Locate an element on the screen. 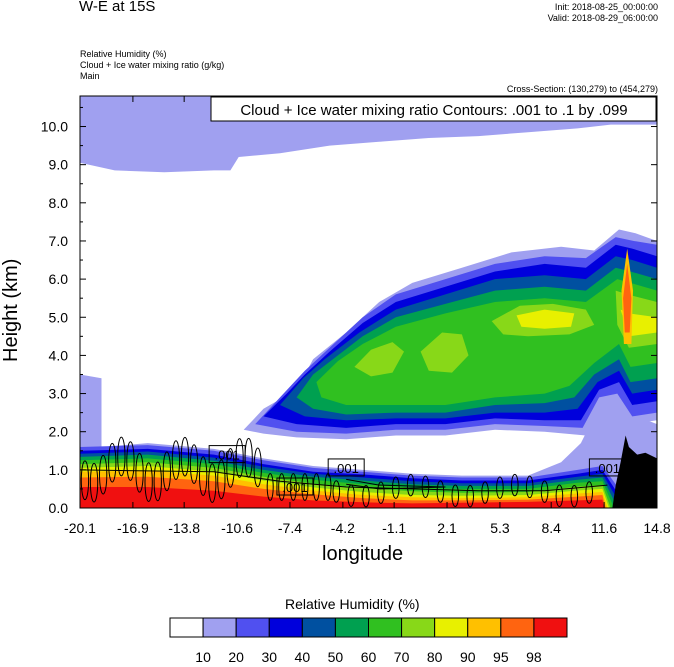 Image resolution: width=674 pixels, height=667 pixels. colorbar-label: 70 is located at coordinates (402, 657).